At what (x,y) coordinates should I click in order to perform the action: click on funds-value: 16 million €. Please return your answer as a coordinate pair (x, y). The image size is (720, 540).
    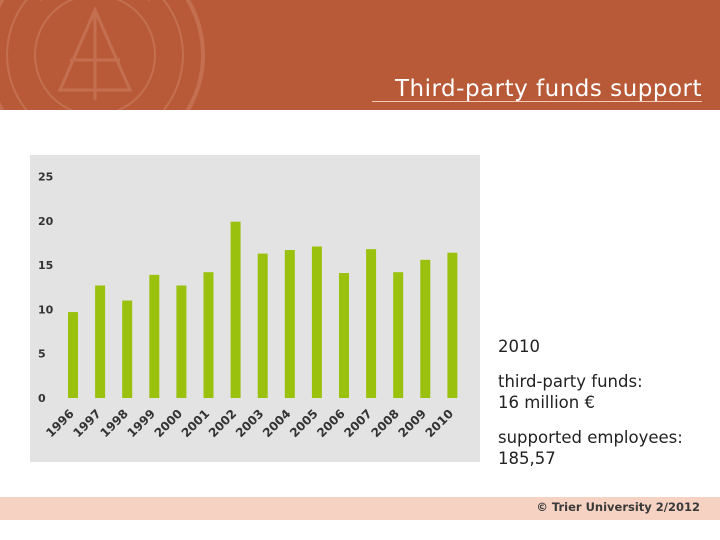
    Looking at the image, I should click on (546, 402).